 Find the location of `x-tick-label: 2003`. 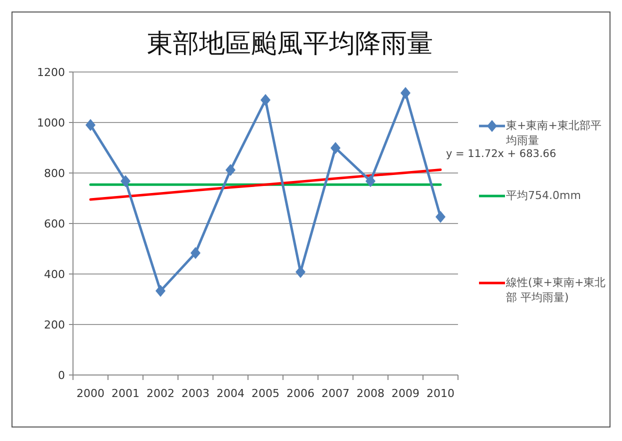

x-tick-label: 2003 is located at coordinates (196, 393).